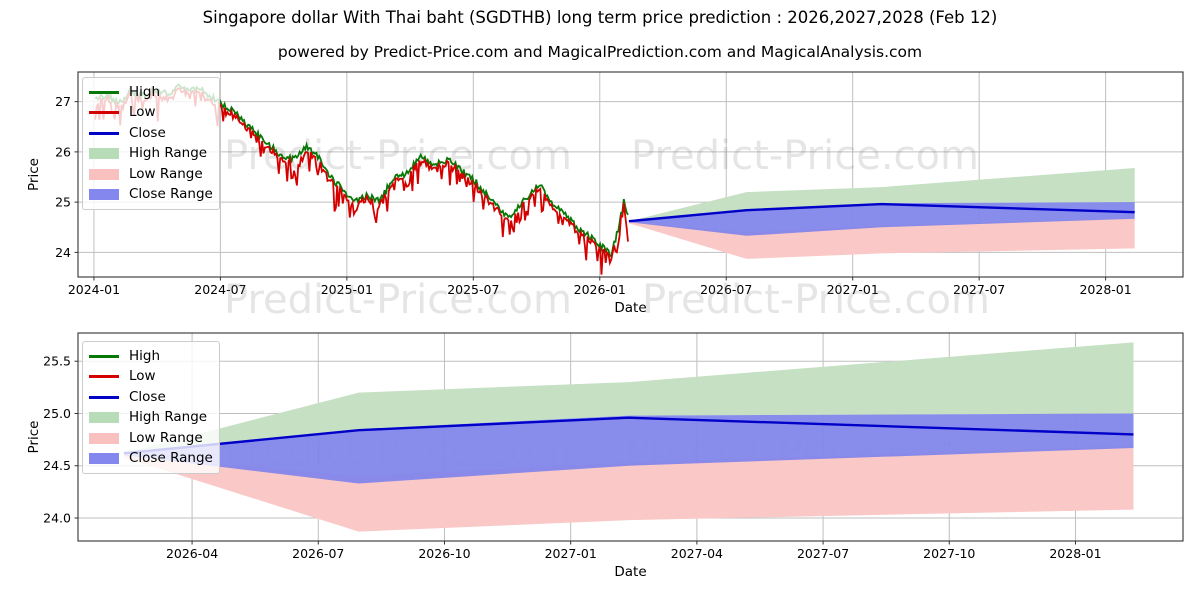  What do you see at coordinates (57, 518) in the screenshot?
I see `y-tick-label: 24.0` at bounding box center [57, 518].